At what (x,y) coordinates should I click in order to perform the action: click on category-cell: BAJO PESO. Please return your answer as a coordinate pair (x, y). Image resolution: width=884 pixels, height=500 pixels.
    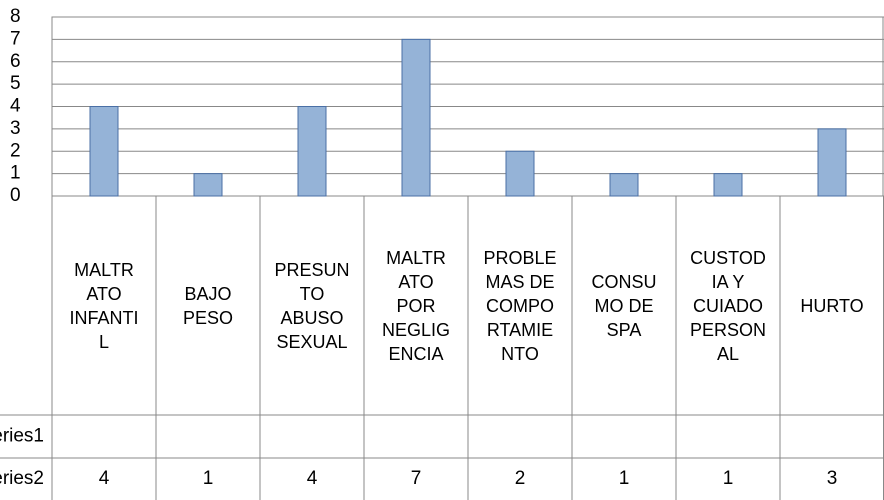
    Looking at the image, I should click on (208, 305).